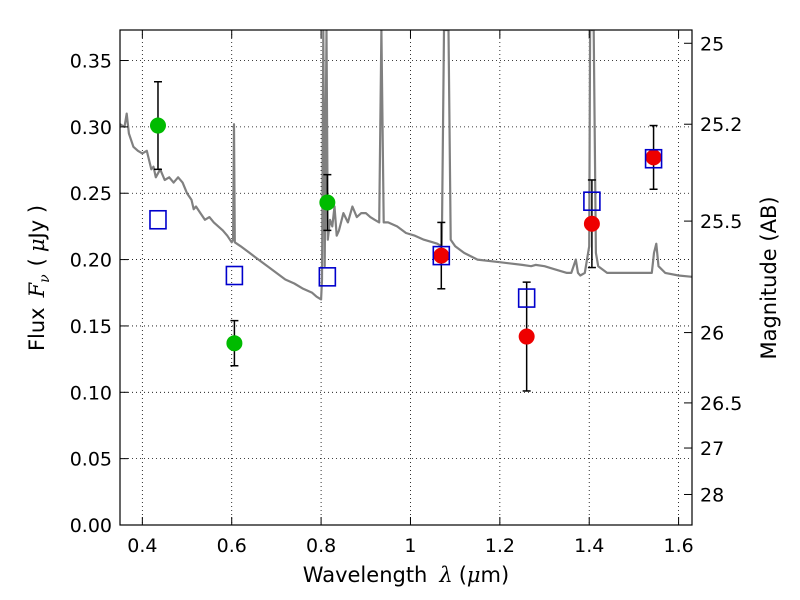 The width and height of the screenshot is (800, 600). What do you see at coordinates (712, 449) in the screenshot?
I see `y2-tick-label: 27` at bounding box center [712, 449].